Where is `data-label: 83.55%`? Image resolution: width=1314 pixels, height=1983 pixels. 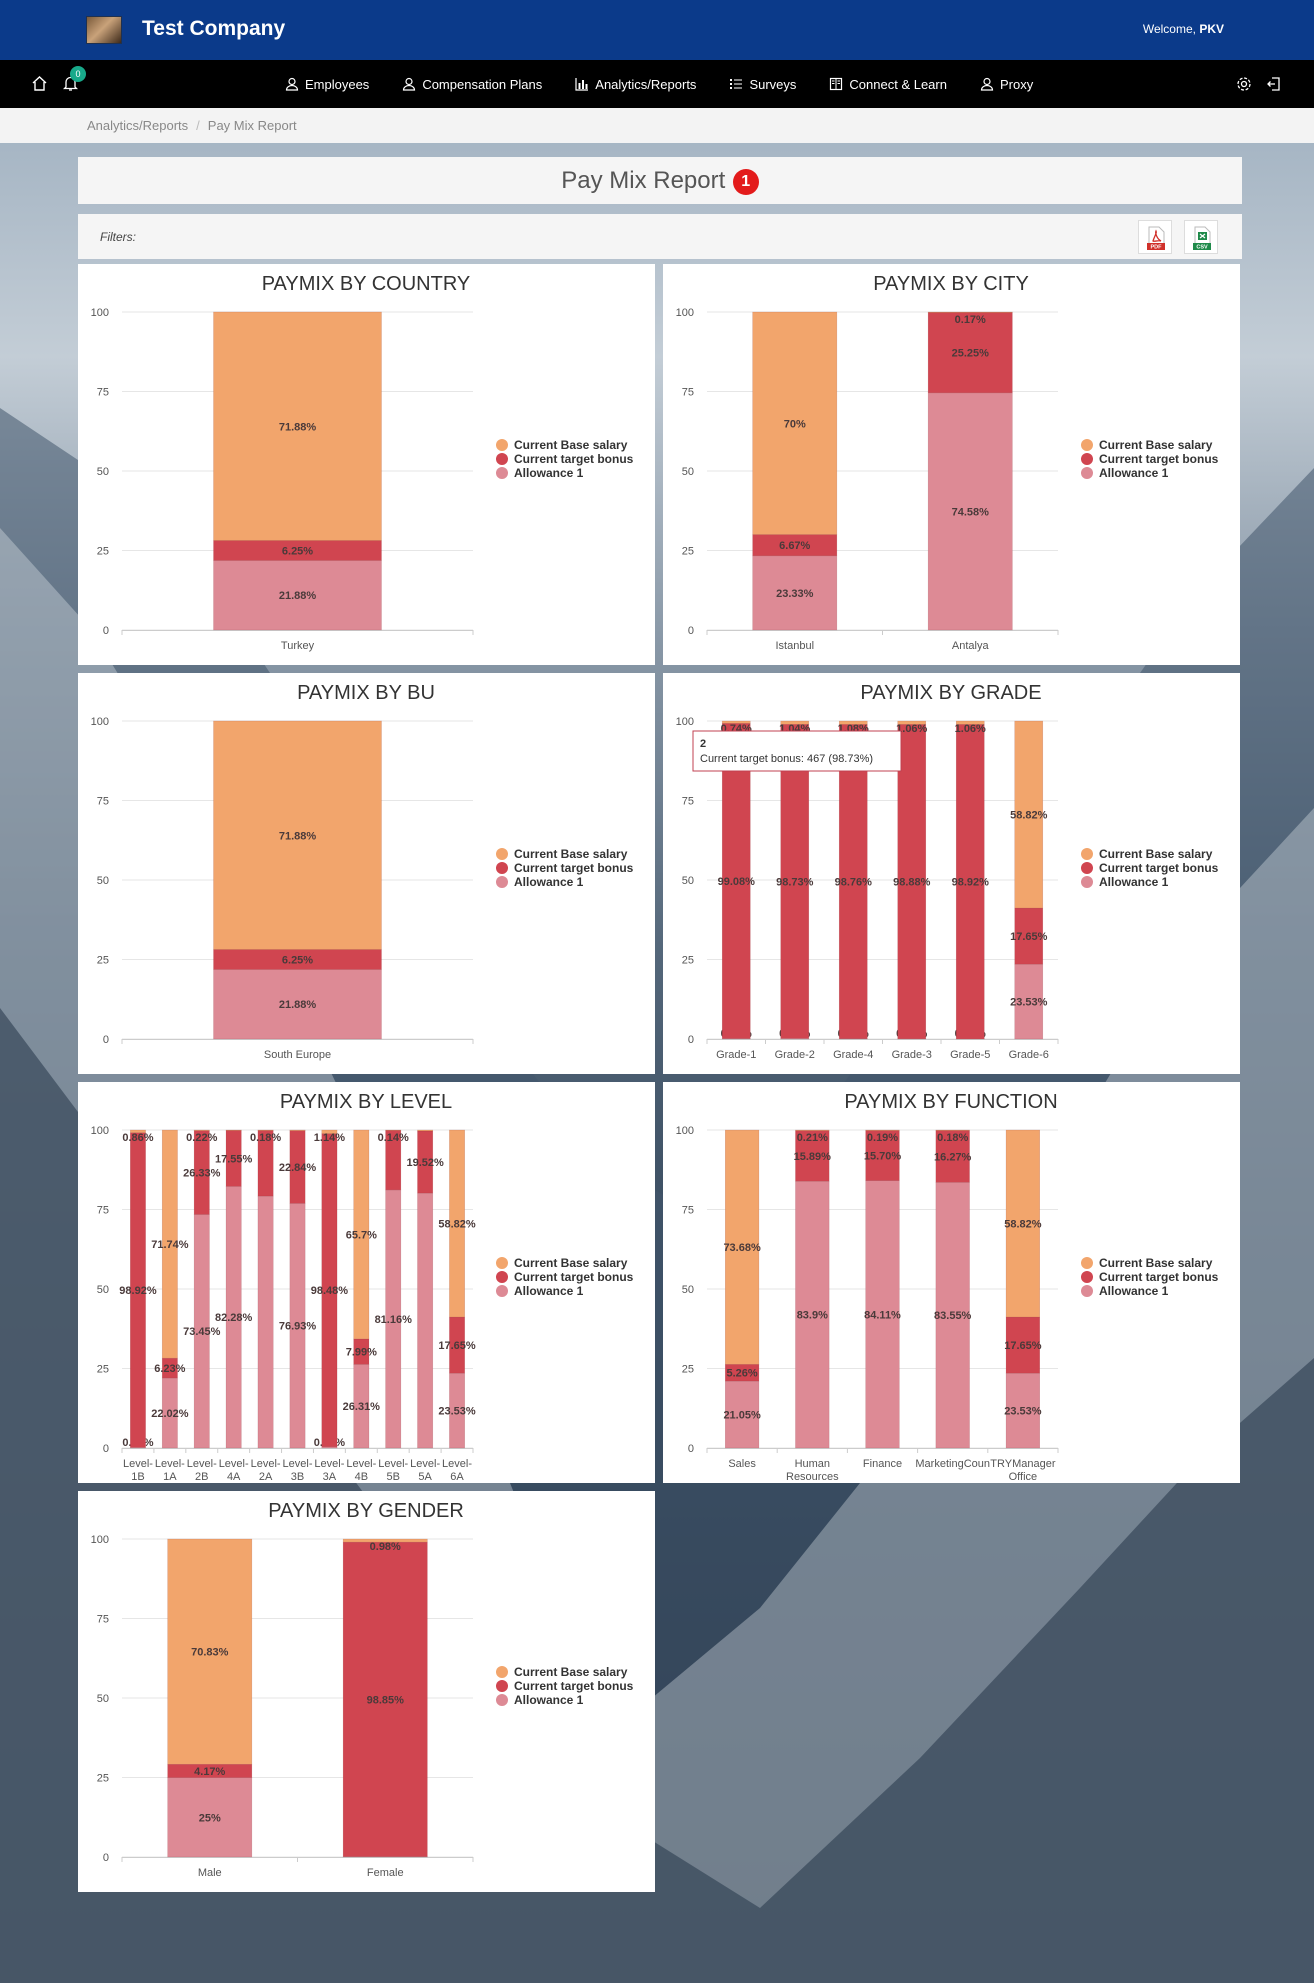
data-label: 83.55% is located at coordinates (953, 1316).